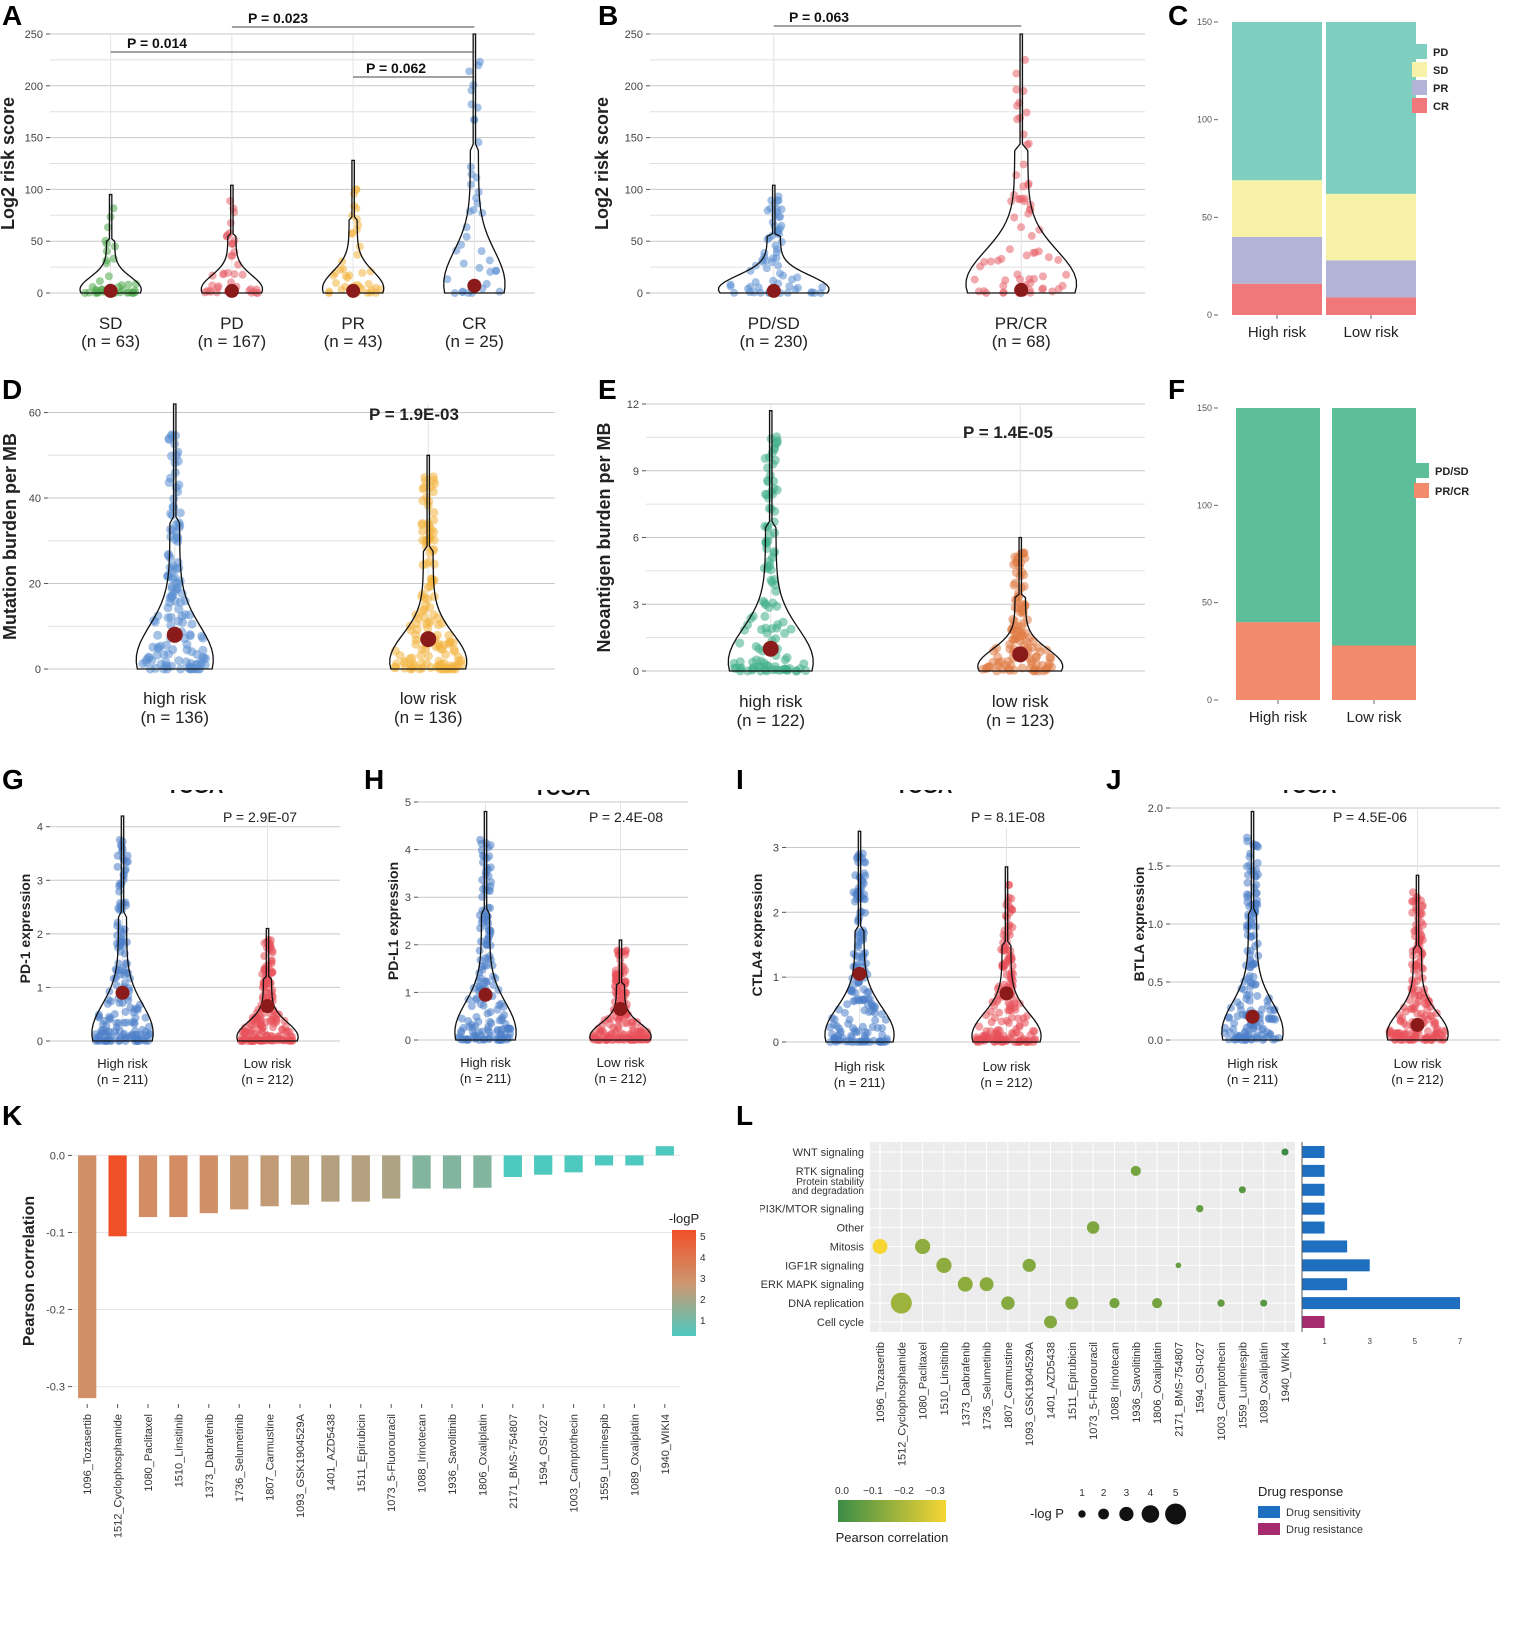 The height and width of the screenshot is (1636, 1536). What do you see at coordinates (684, 1283) in the screenshot?
I see `legend-colorbar` at bounding box center [684, 1283].